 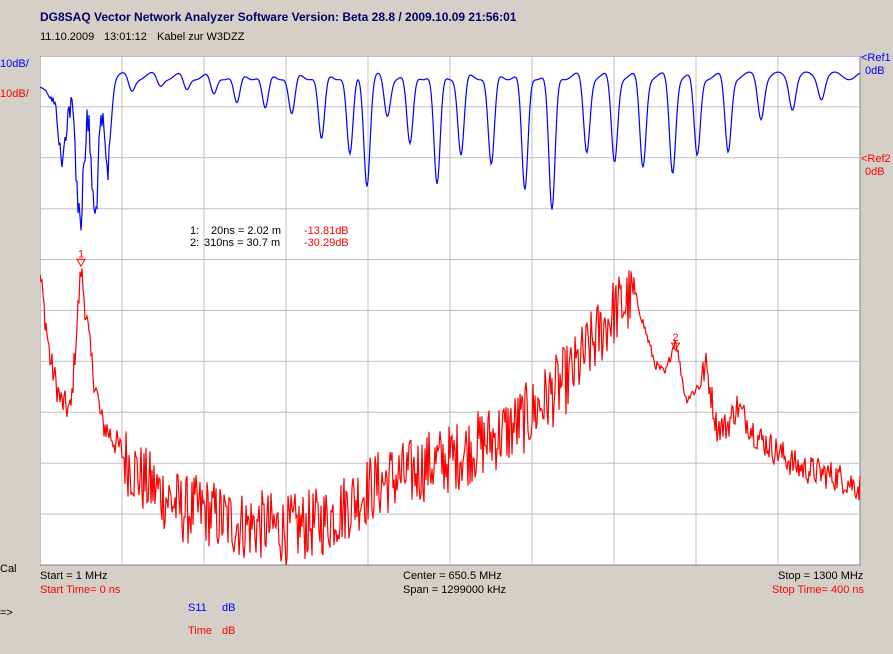 I want to click on trace2-name: Time, so click(x=200, y=631).